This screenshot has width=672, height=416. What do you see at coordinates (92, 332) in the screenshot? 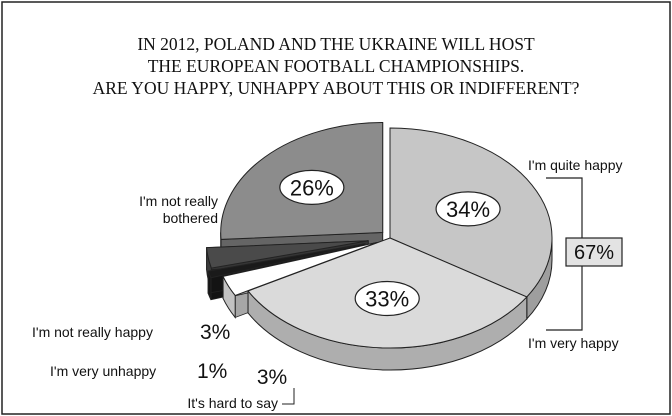
I see `label-not-really-happy: I'm not really happy` at bounding box center [92, 332].